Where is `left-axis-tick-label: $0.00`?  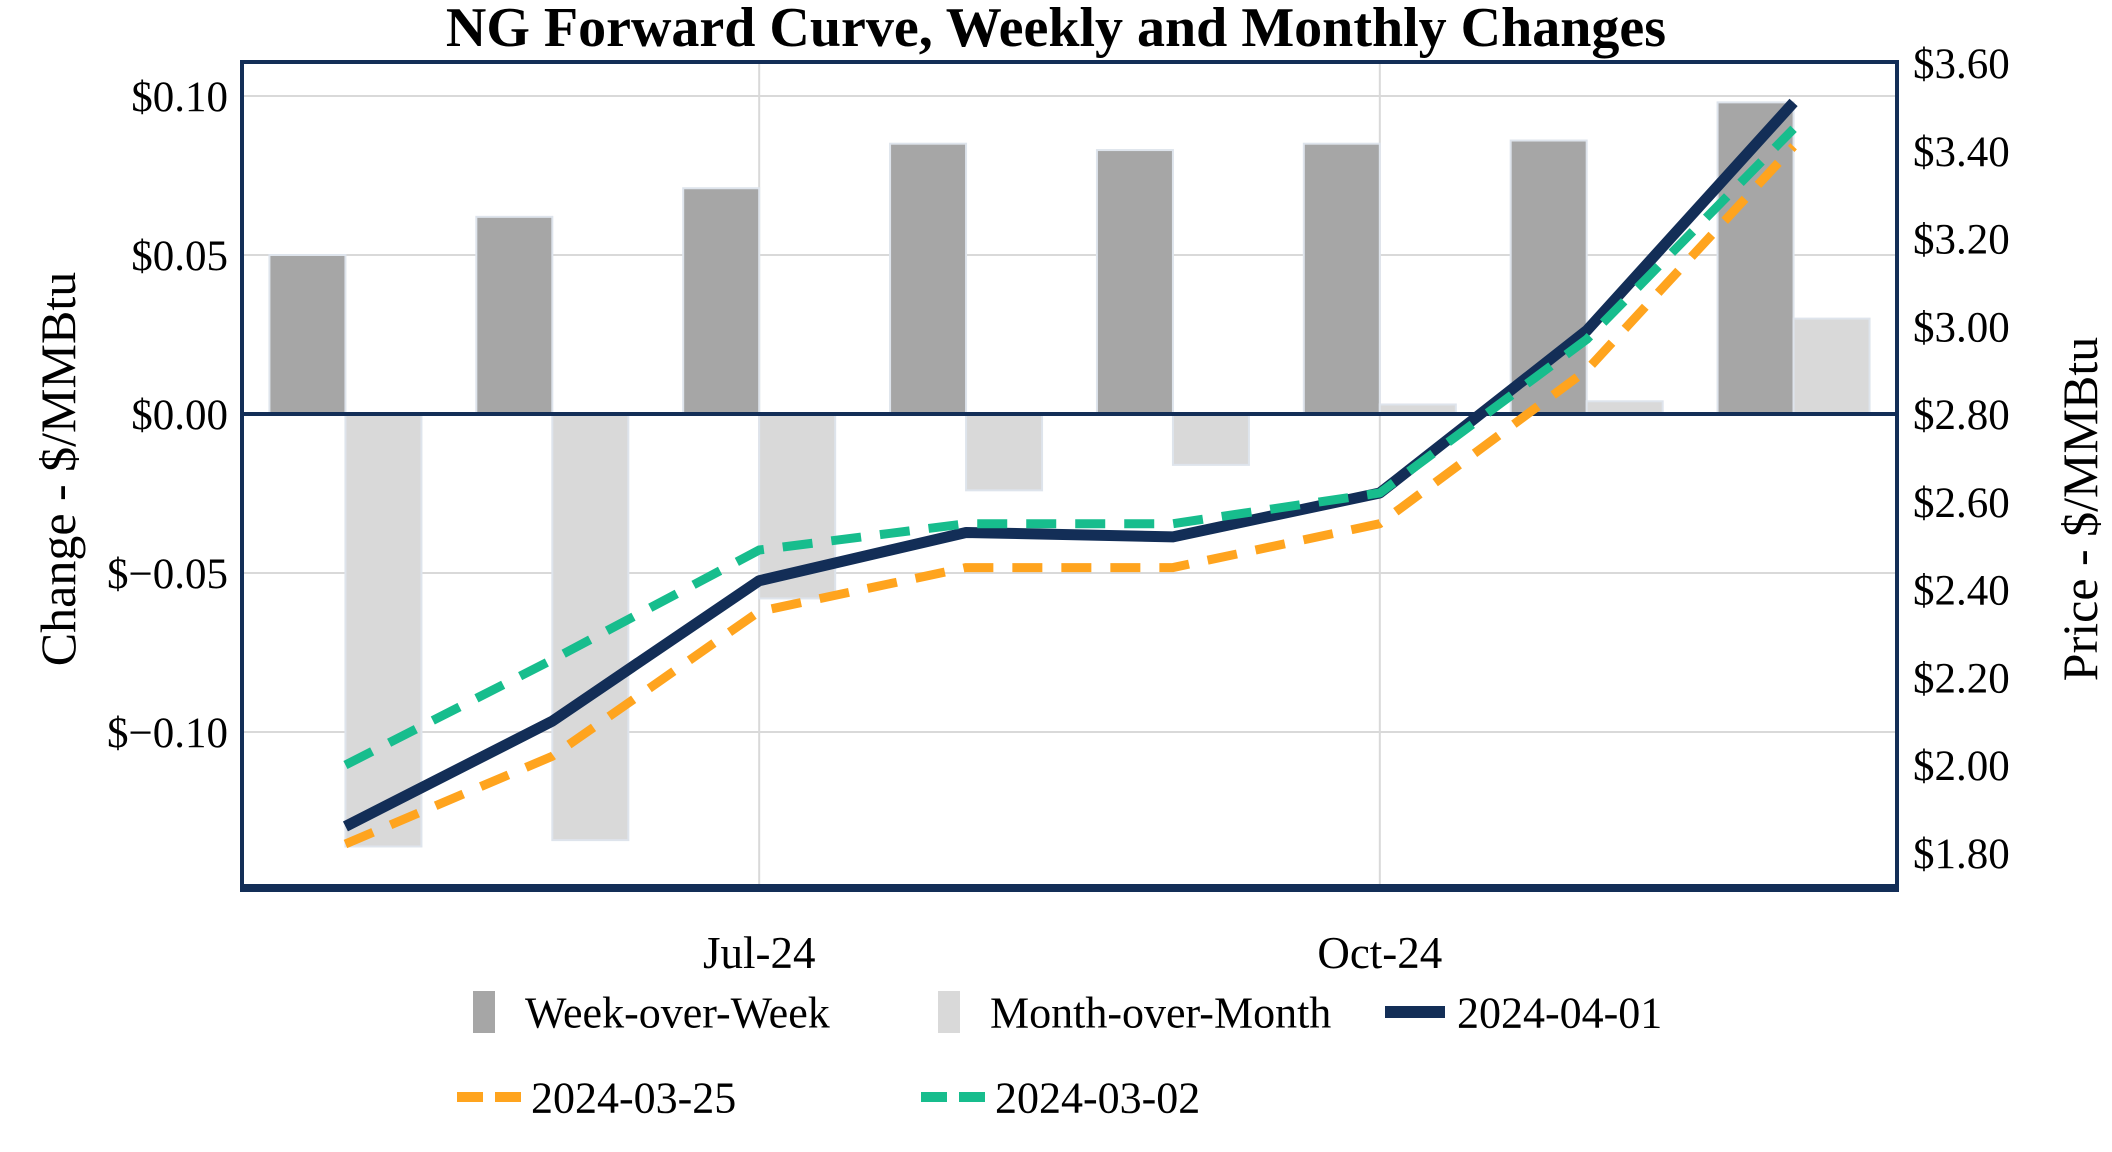 left-axis-tick-label: $0.00 is located at coordinates (179, 415).